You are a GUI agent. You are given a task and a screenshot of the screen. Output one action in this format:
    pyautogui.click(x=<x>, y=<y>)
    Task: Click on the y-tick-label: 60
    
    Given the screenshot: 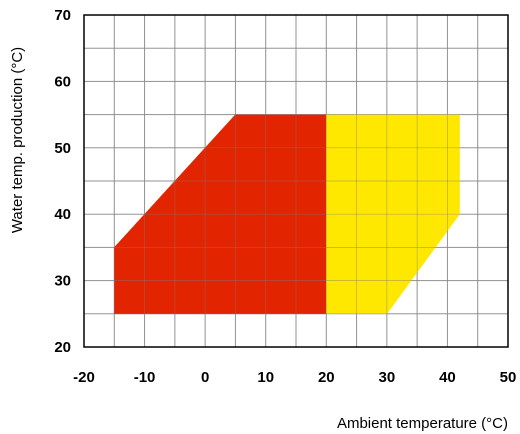 What is the action you would take?
    pyautogui.click(x=62, y=81)
    